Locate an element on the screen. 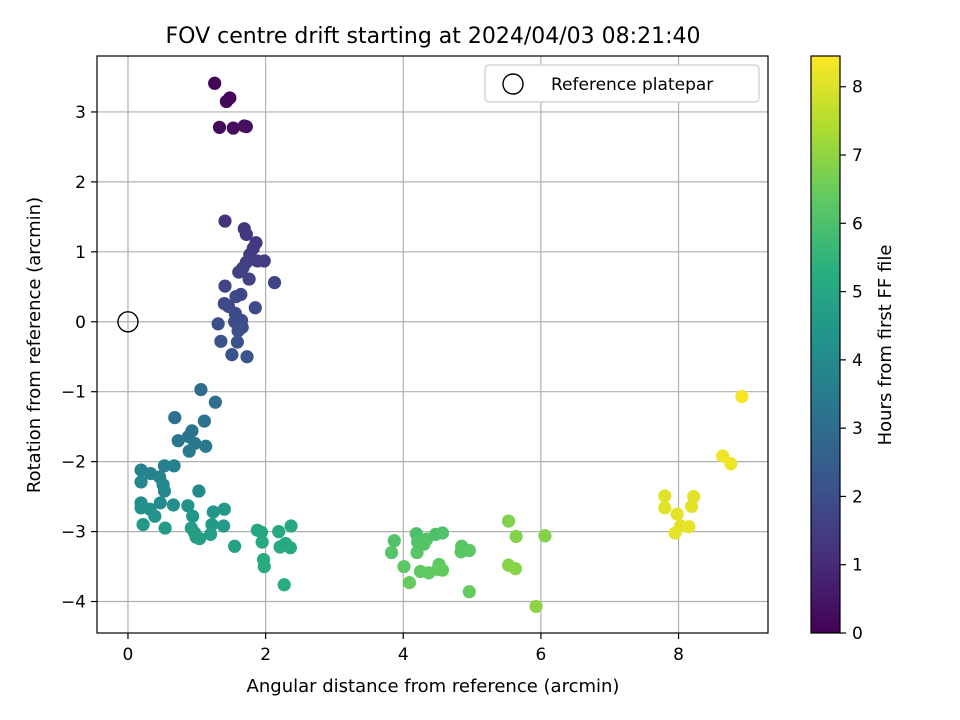 The width and height of the screenshot is (960, 720). y-axis-label: Rotation from reference (arcmin) is located at coordinates (34, 345).